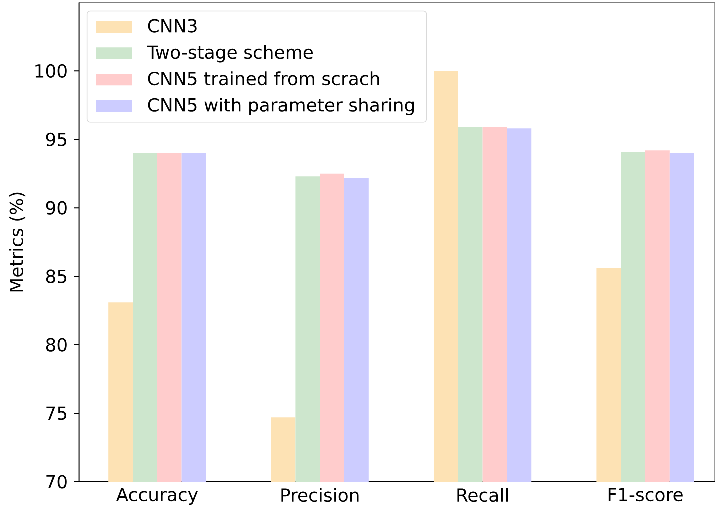 Image resolution: width=716 pixels, height=510 pixels. I want to click on y-tick-label: 70, so click(56, 482).